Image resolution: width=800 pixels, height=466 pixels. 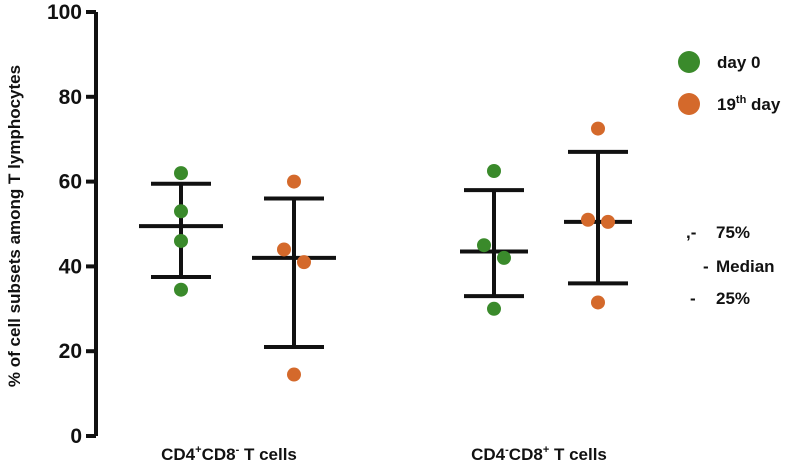 What do you see at coordinates (14, 226) in the screenshot?
I see `y-axis-label: % of cell subsets among T lymphocytes` at bounding box center [14, 226].